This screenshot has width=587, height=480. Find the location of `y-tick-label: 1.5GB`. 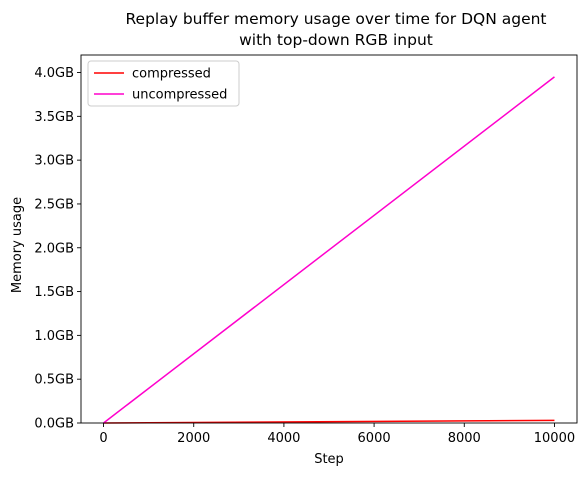

y-tick-label: 1.5GB is located at coordinates (54, 292).